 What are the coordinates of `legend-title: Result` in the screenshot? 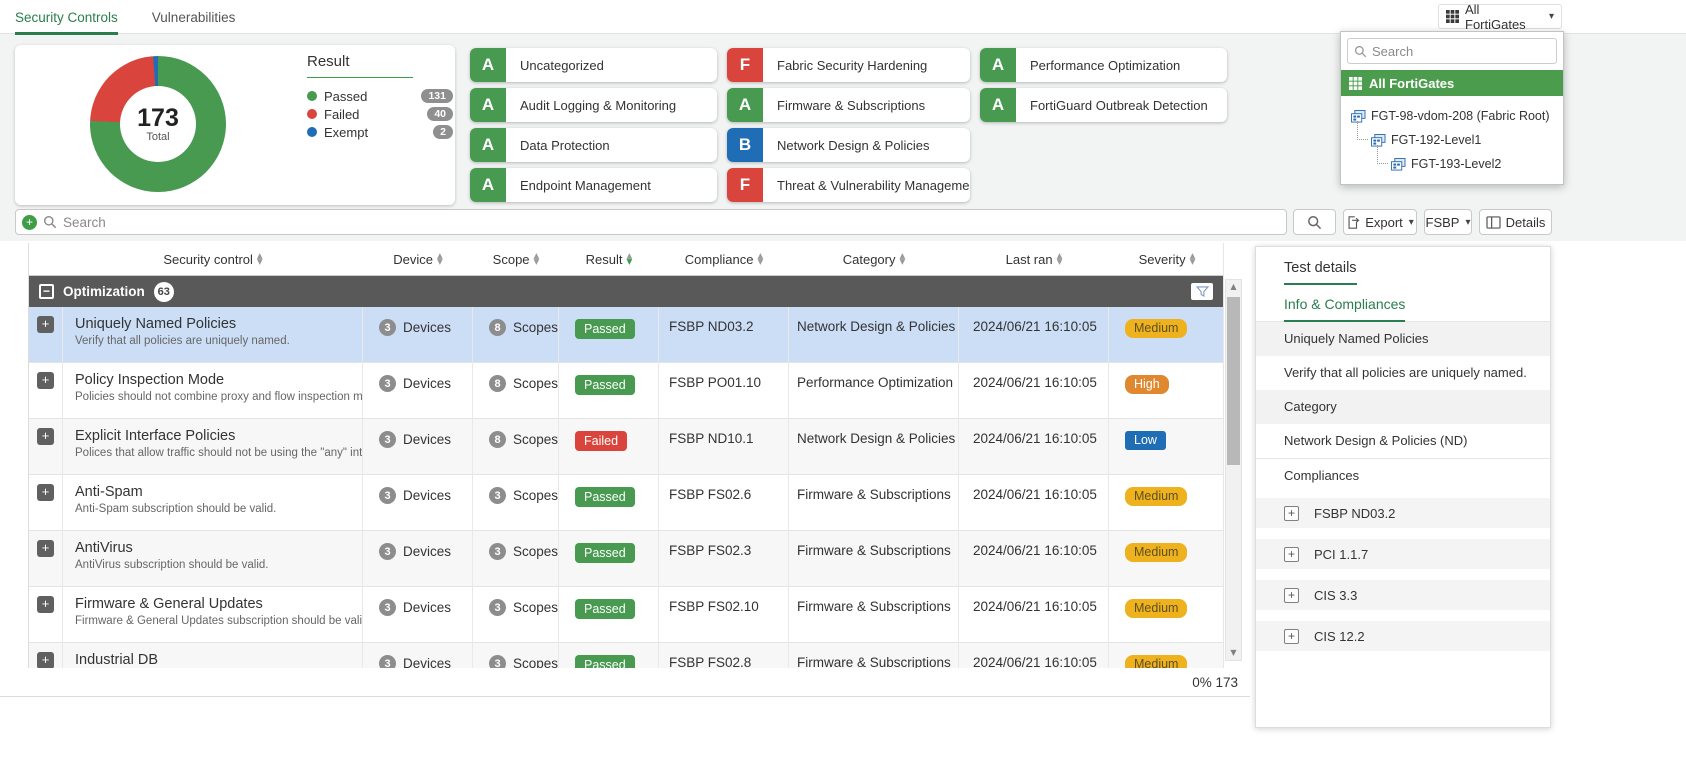 It's located at (360, 65).